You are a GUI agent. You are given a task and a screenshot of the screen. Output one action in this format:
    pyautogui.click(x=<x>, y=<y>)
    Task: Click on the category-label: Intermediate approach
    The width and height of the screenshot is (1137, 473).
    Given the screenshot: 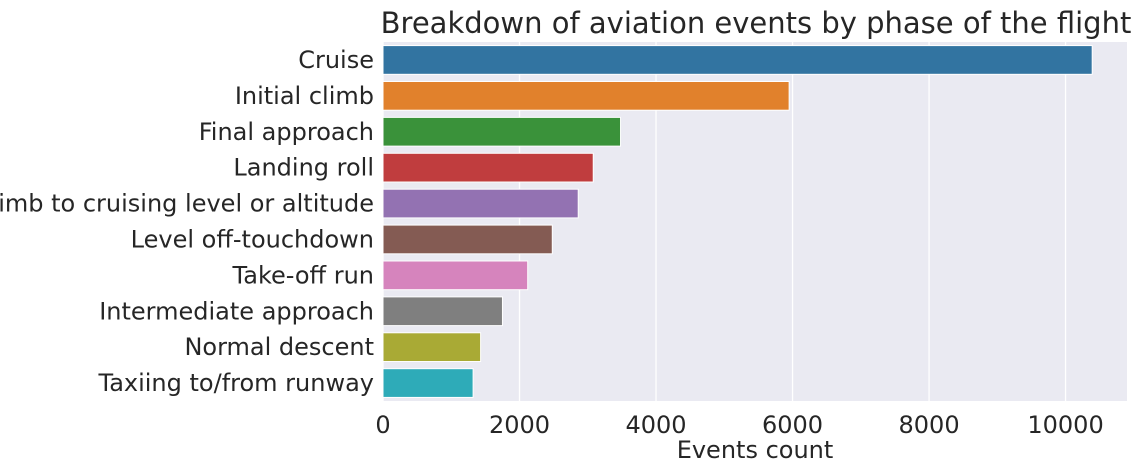 What is the action you would take?
    pyautogui.click(x=236, y=311)
    